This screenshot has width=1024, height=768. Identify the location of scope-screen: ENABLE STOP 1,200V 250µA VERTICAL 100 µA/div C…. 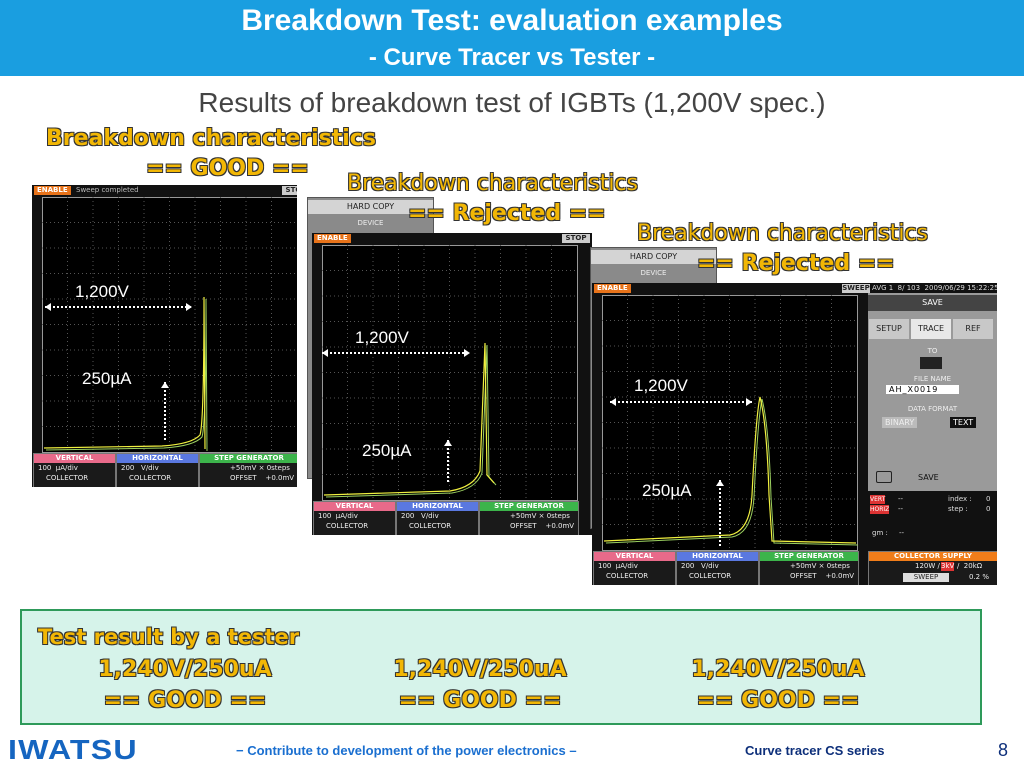
(452, 384).